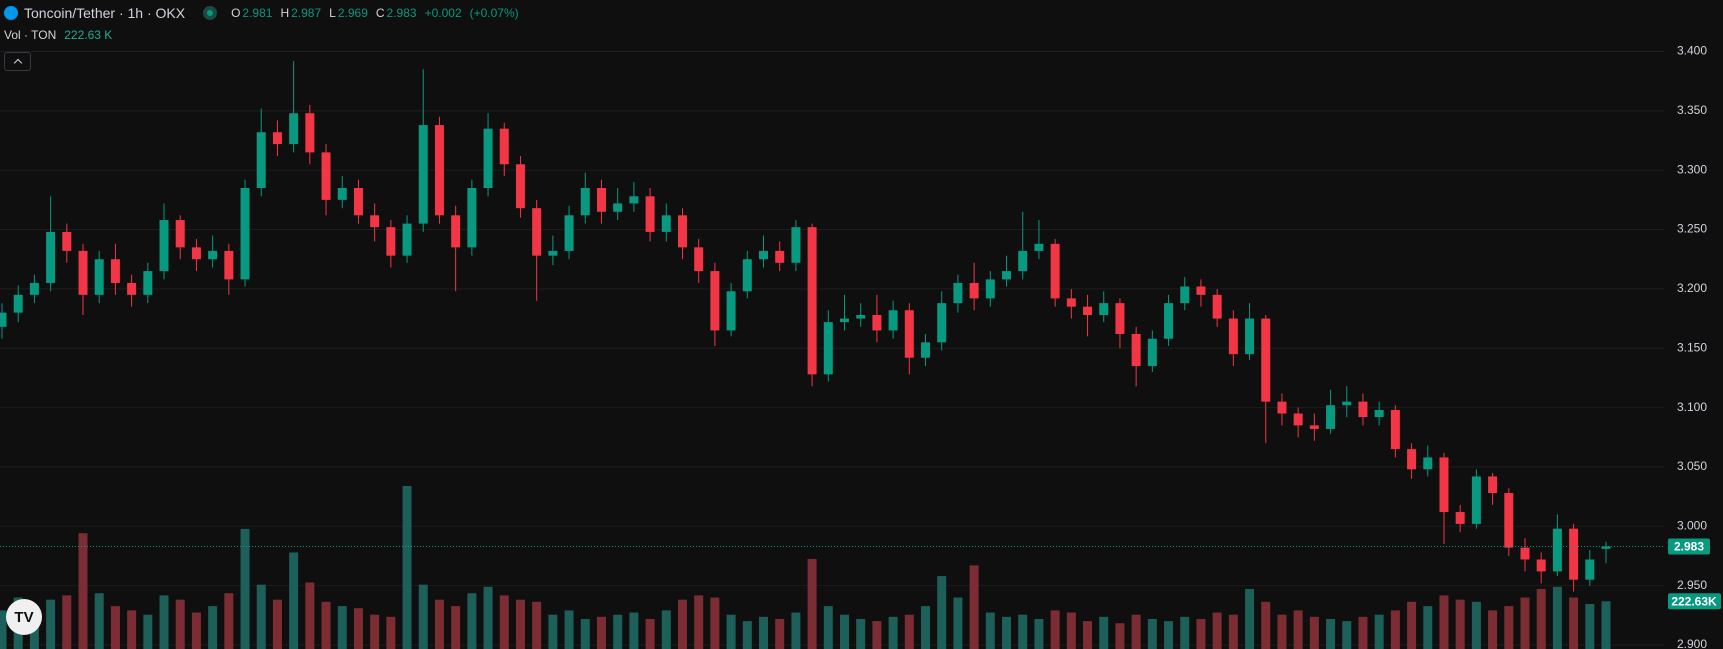 The image size is (1723, 649). I want to click on ohlc-value: 2.969, so click(352, 13).